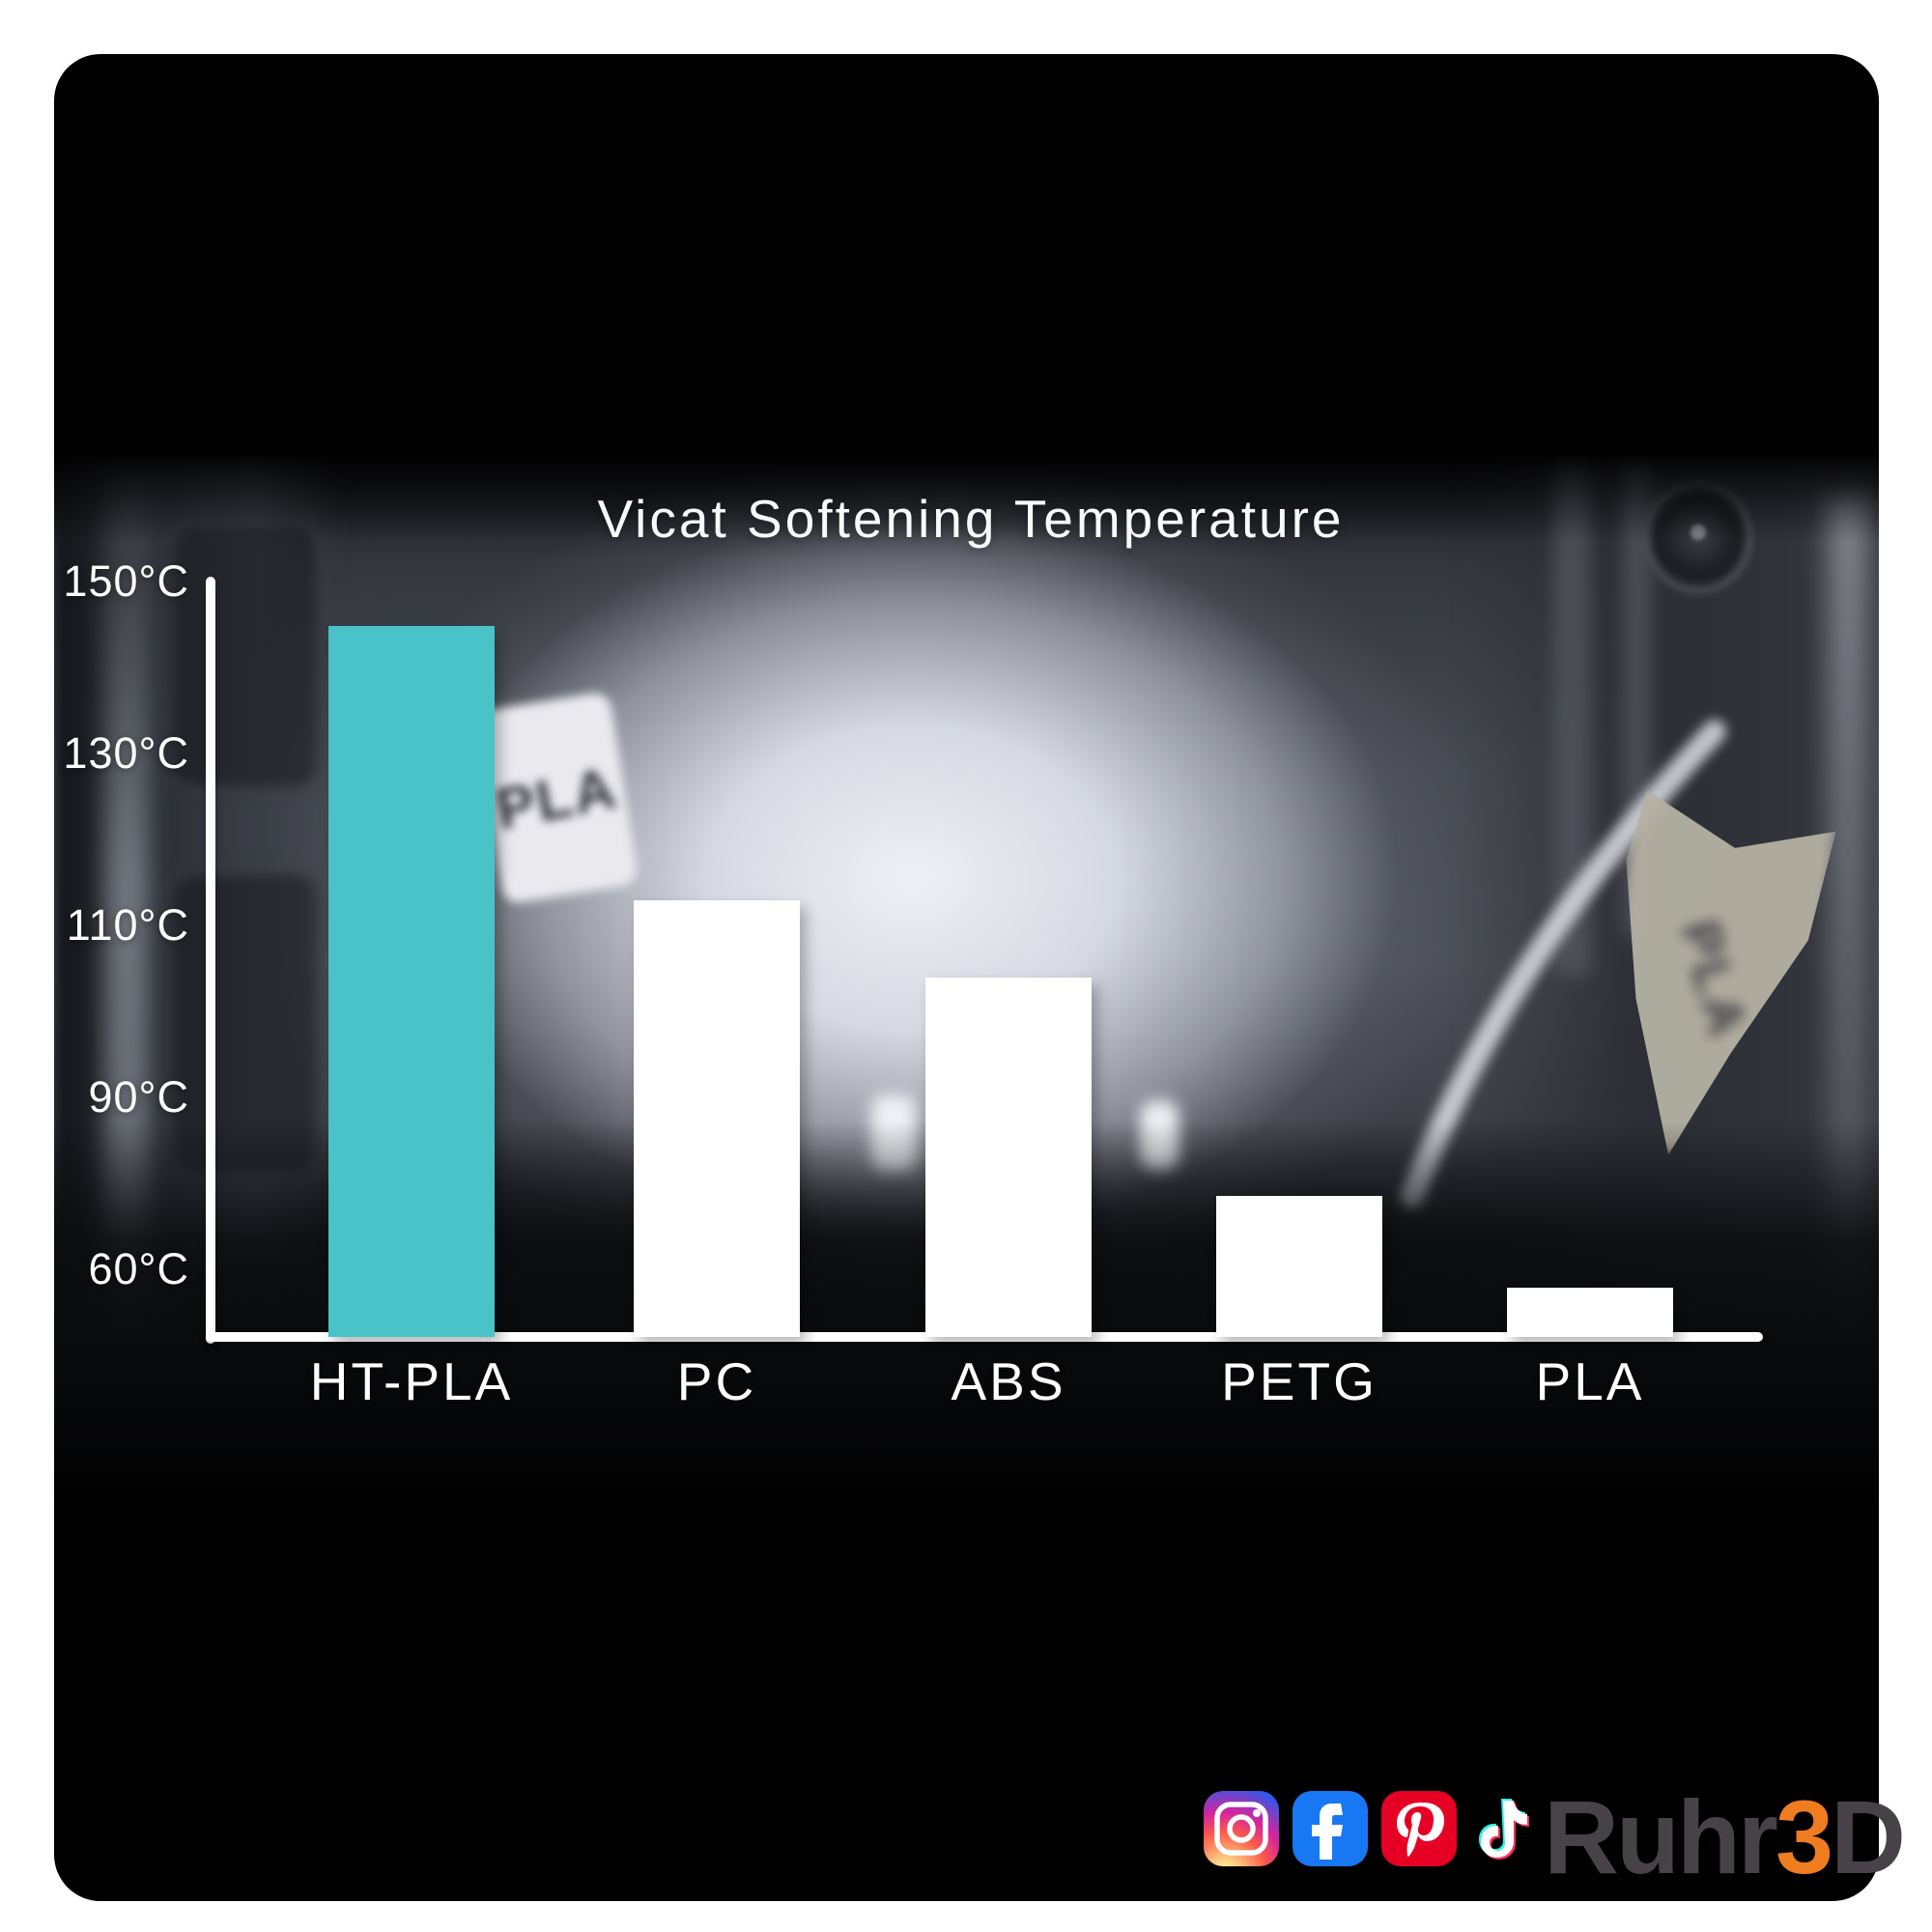  What do you see at coordinates (1868, 1836) in the screenshot?
I see `brand-suffix: D` at bounding box center [1868, 1836].